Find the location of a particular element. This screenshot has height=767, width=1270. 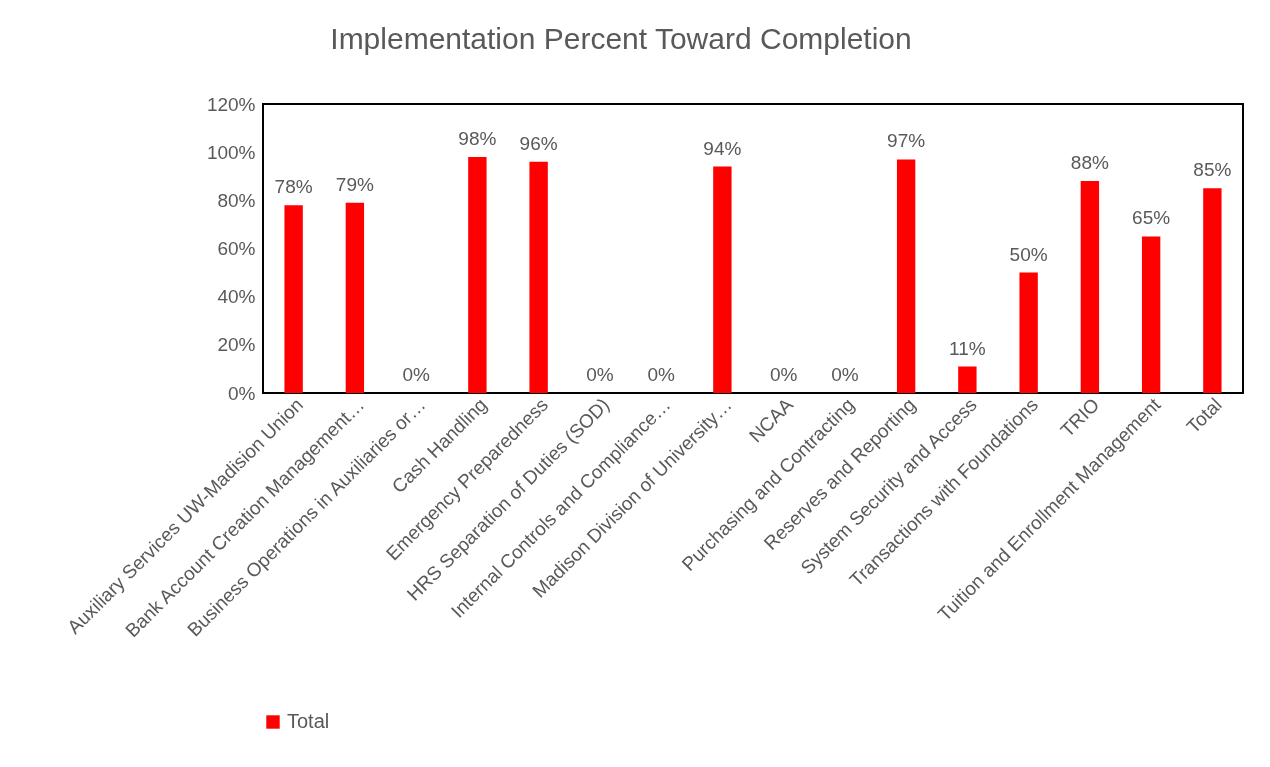

data-label: 50% is located at coordinates (1028, 254).